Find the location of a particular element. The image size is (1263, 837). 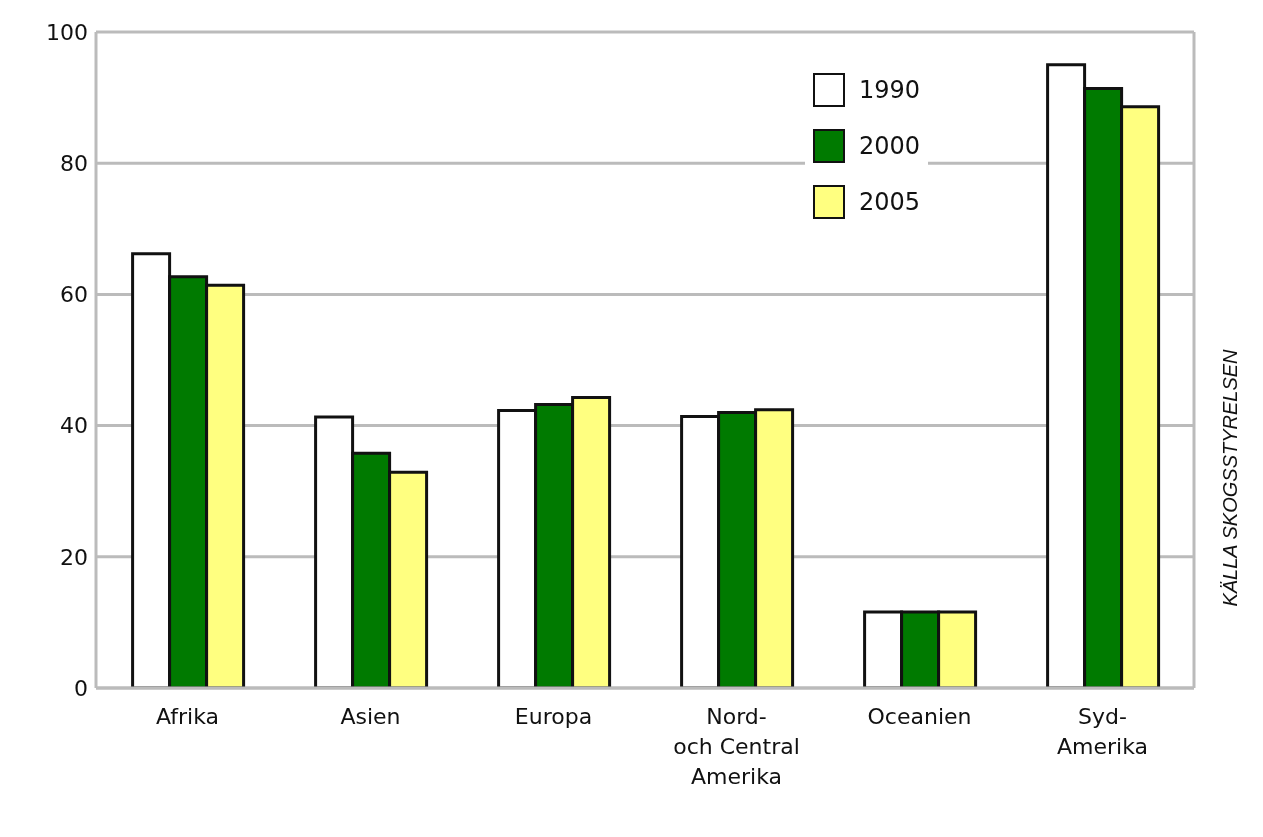

x-tick-label: Asien is located at coordinates (370, 716).